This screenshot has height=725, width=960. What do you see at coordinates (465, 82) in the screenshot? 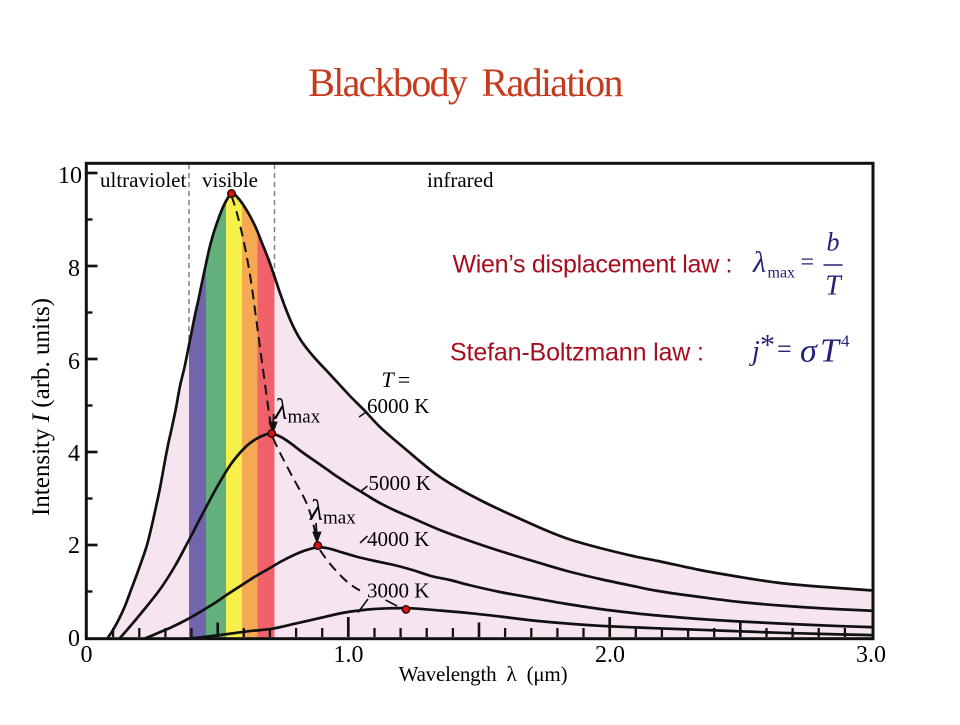
I see `svg-text: Blackbody Radiation` at bounding box center [465, 82].